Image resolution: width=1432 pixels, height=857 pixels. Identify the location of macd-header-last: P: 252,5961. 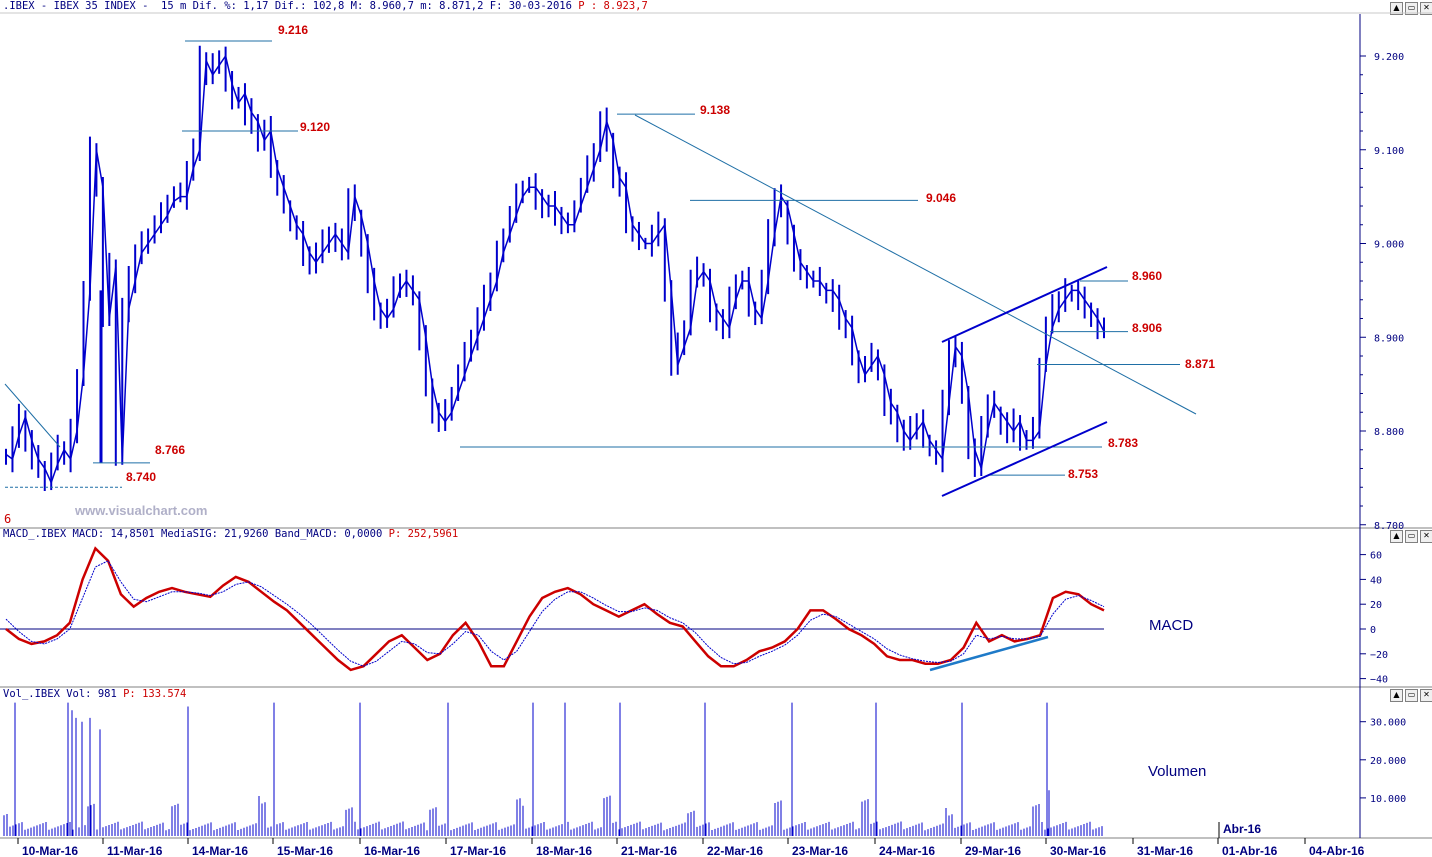
(423, 534).